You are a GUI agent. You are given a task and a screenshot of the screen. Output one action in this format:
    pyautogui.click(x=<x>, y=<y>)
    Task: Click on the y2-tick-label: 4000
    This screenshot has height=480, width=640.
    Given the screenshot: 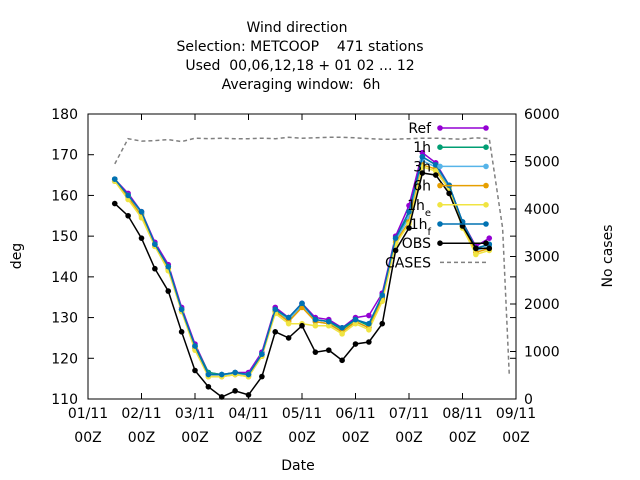 What is the action you would take?
    pyautogui.click(x=542, y=210)
    